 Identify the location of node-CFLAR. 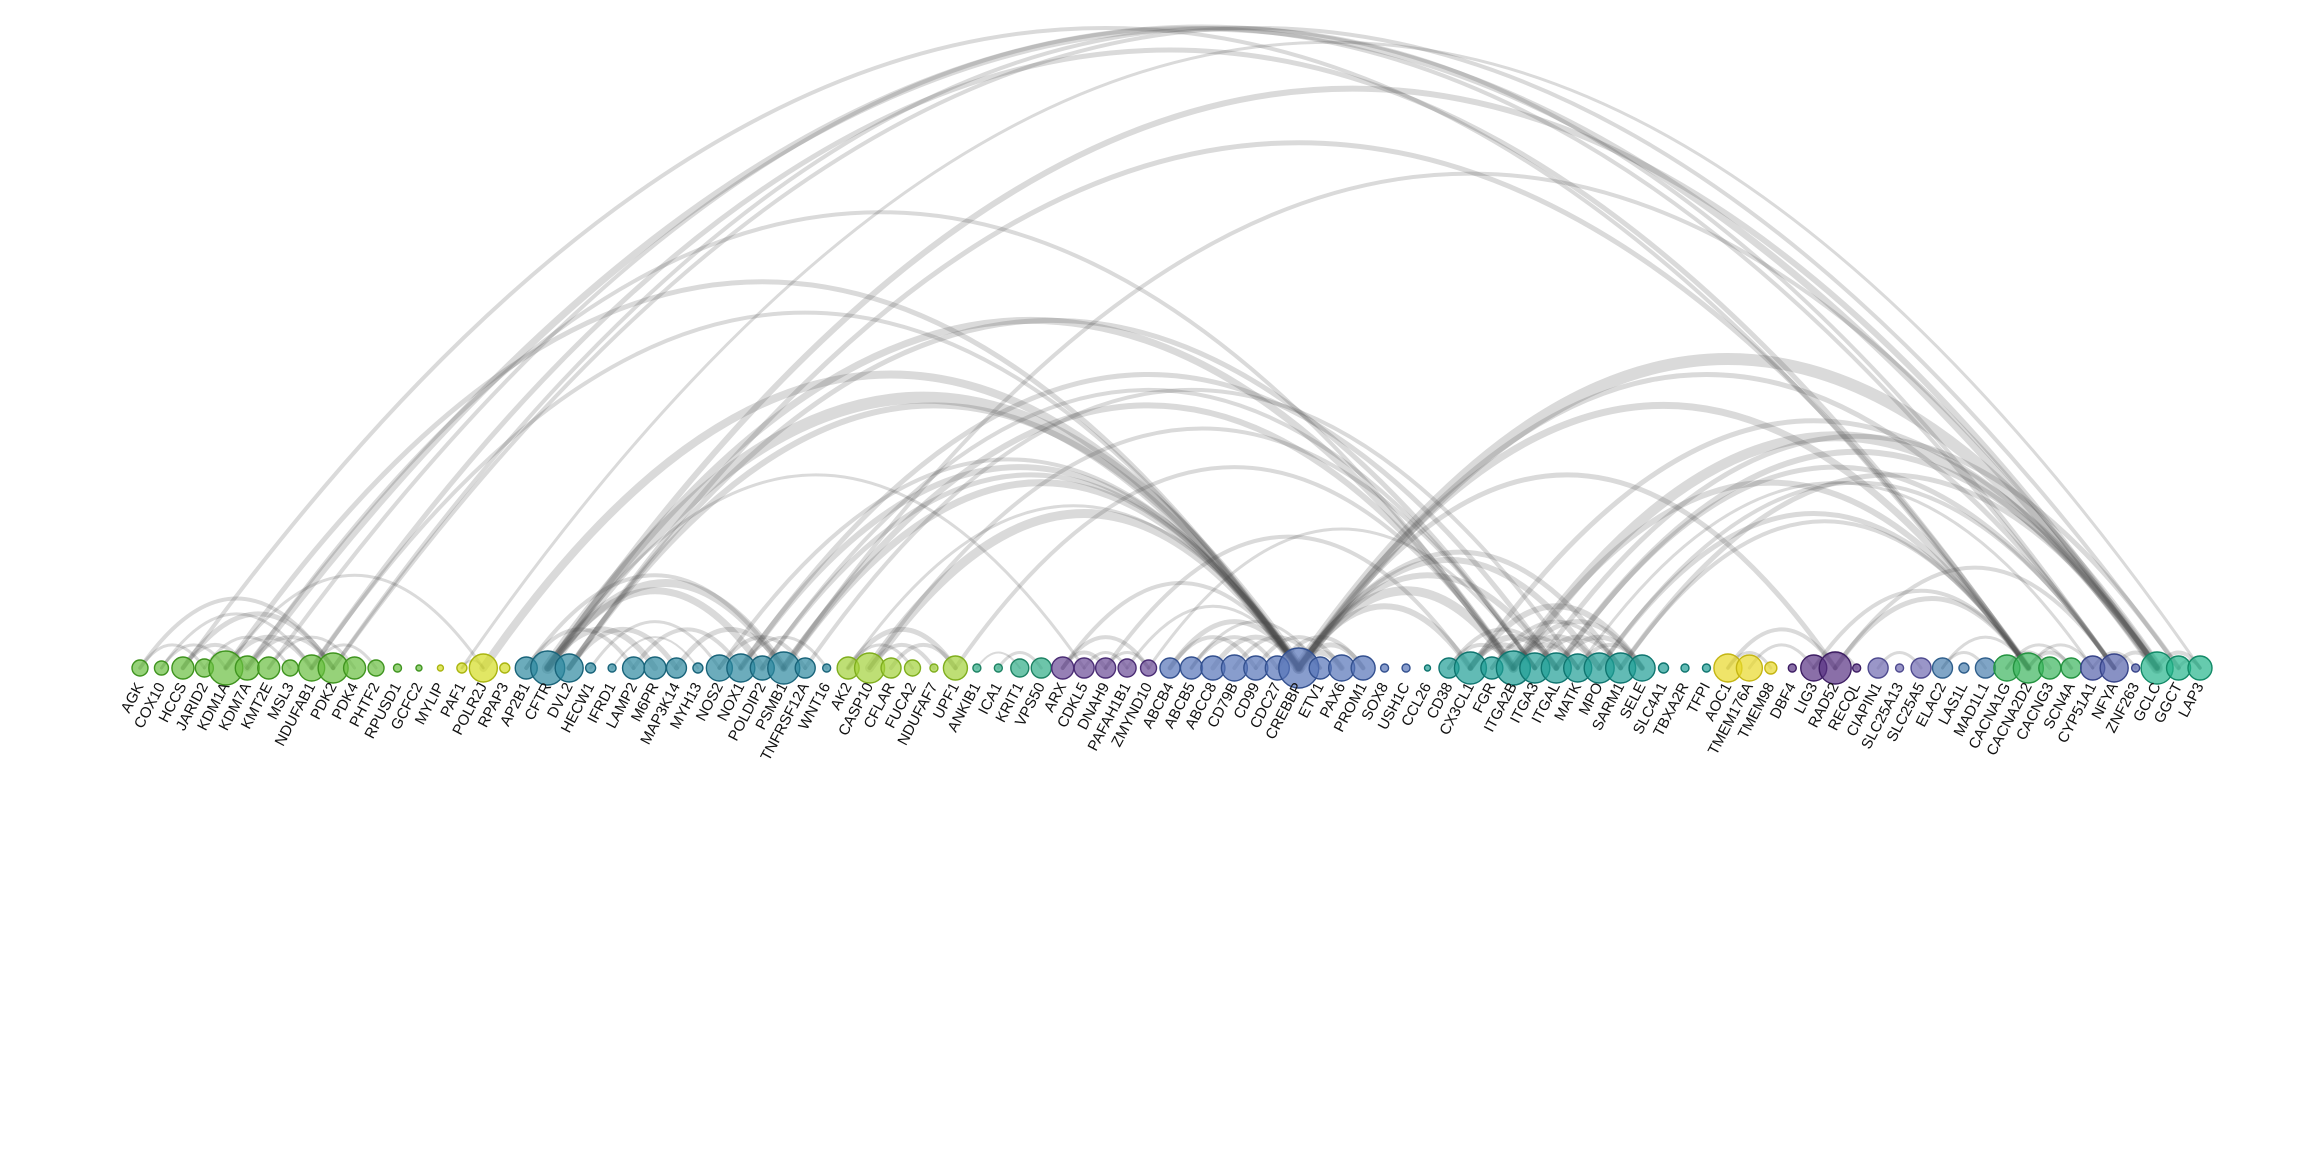
(891, 668).